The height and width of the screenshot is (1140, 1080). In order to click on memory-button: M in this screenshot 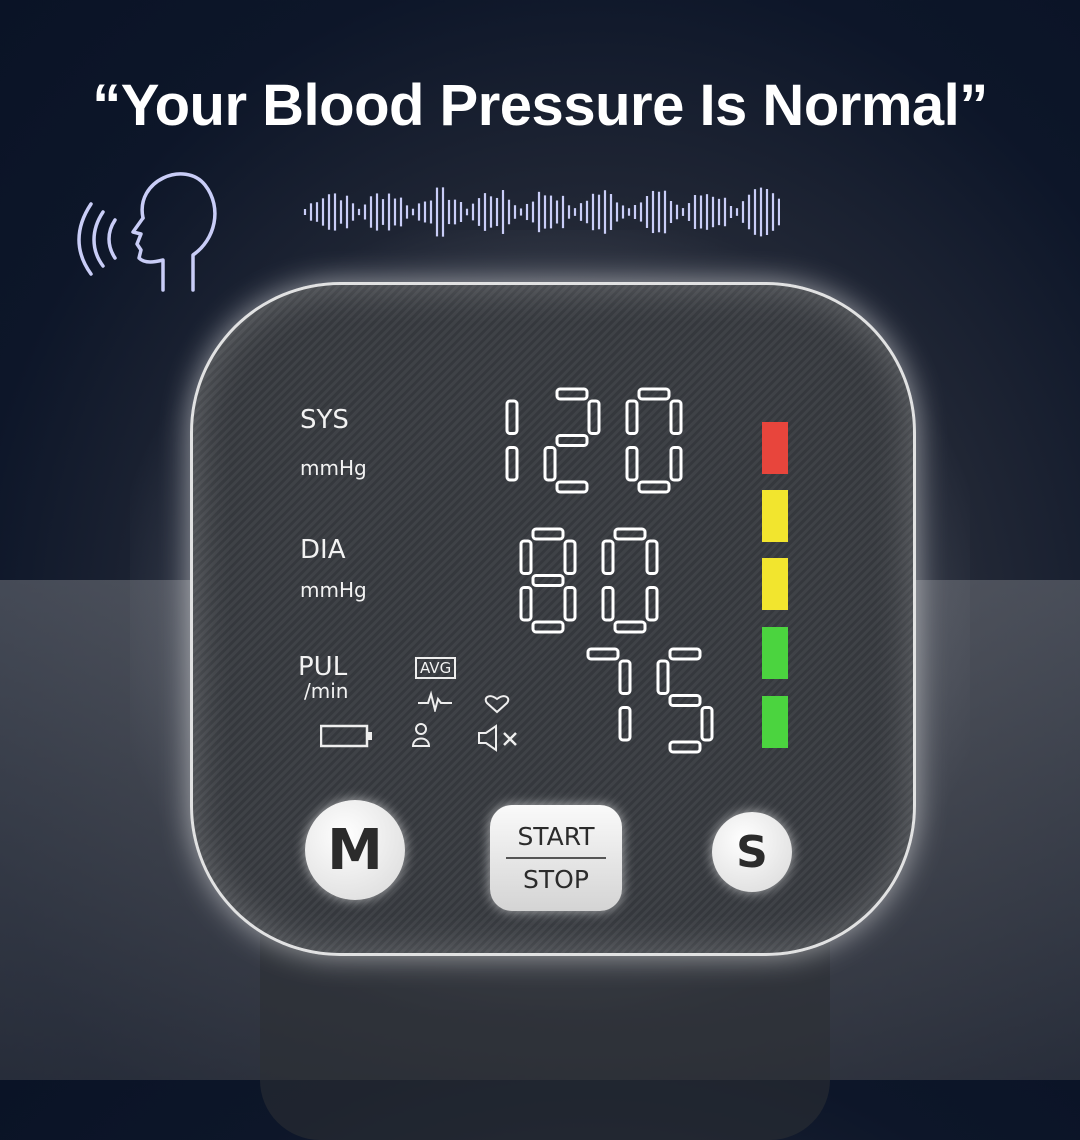, I will do `click(355, 850)`.